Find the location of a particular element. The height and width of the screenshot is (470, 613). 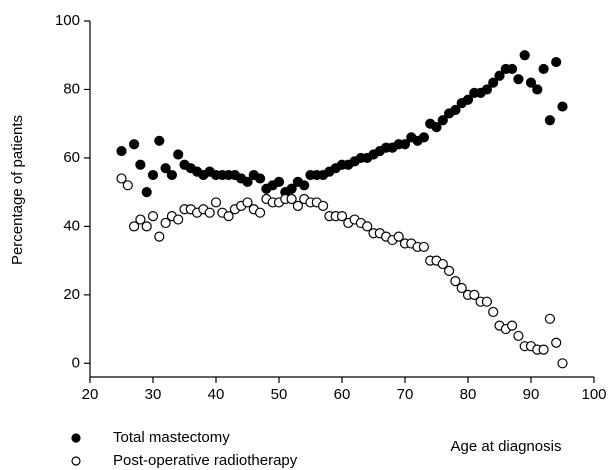

legend-label: Post-operative radiotherapy is located at coordinates (205, 460).